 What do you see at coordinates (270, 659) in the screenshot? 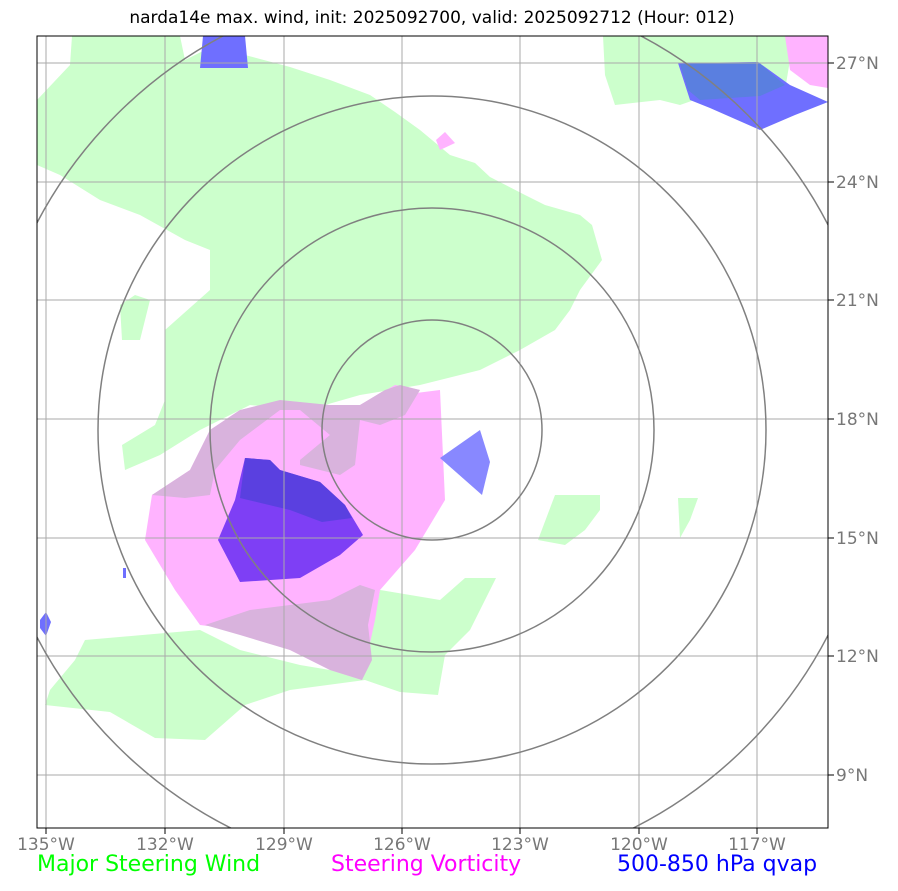
I see `wind-area-south` at bounding box center [270, 659].